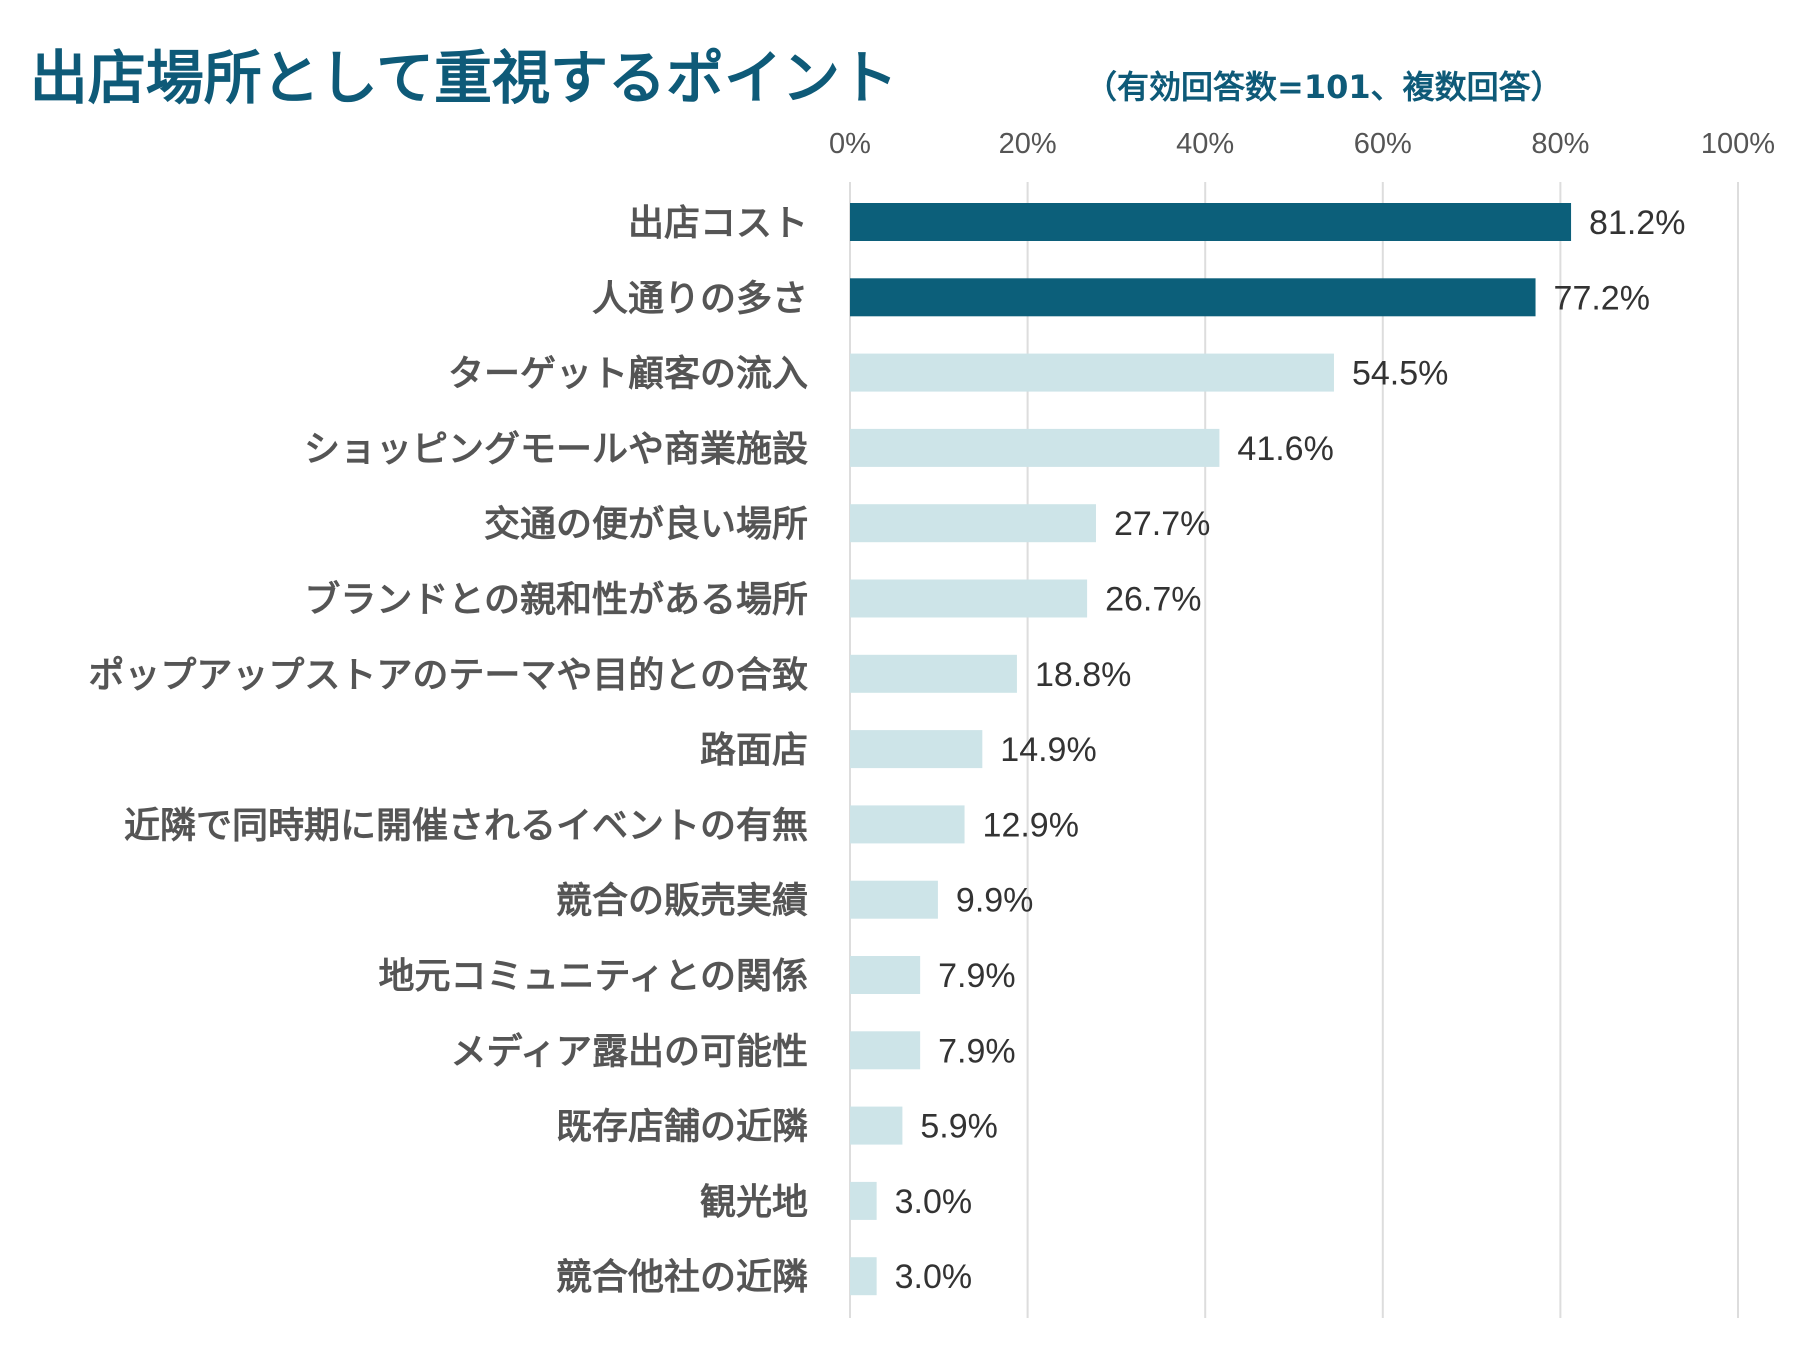 This screenshot has height=1350, width=1808. I want to click on chart-title: 出店場所として重視するポイント, so click(464, 78).